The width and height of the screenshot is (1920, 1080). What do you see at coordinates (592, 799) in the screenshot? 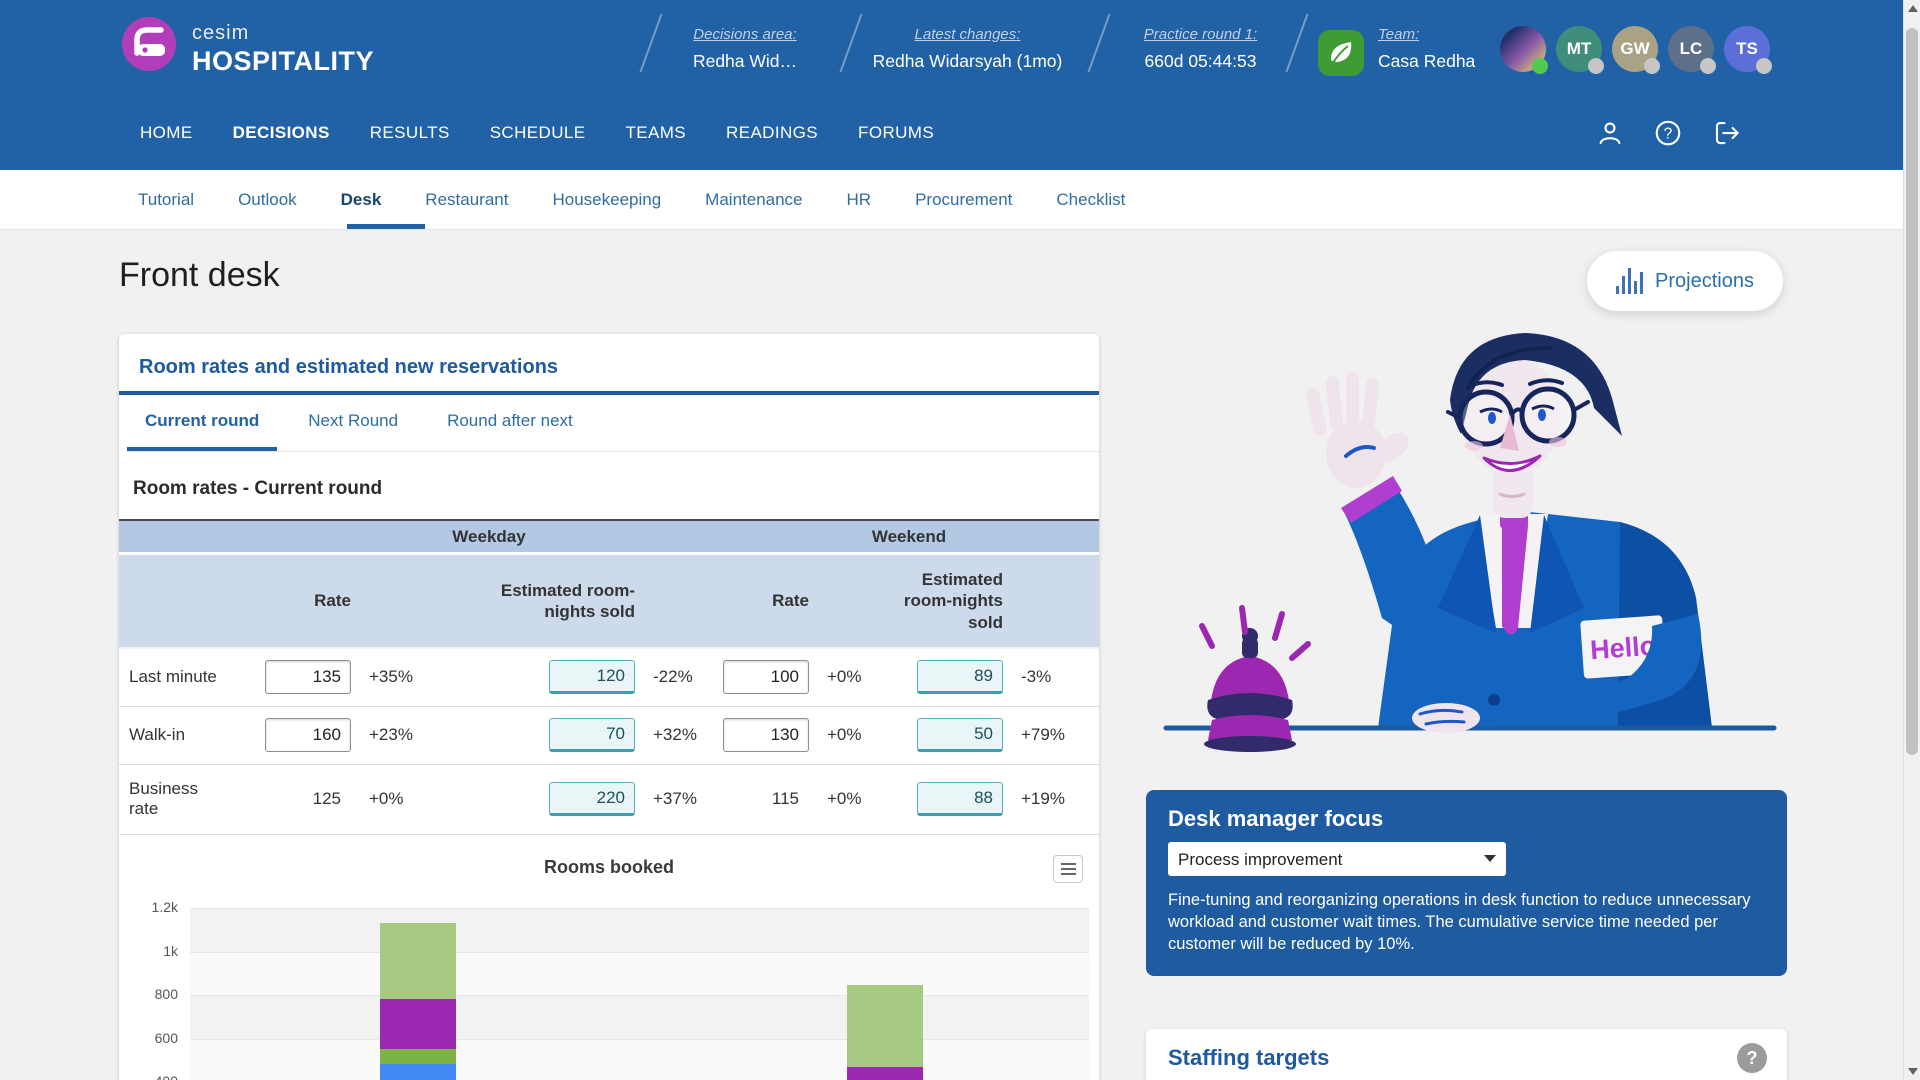
I see `estimate-box: 220` at bounding box center [592, 799].